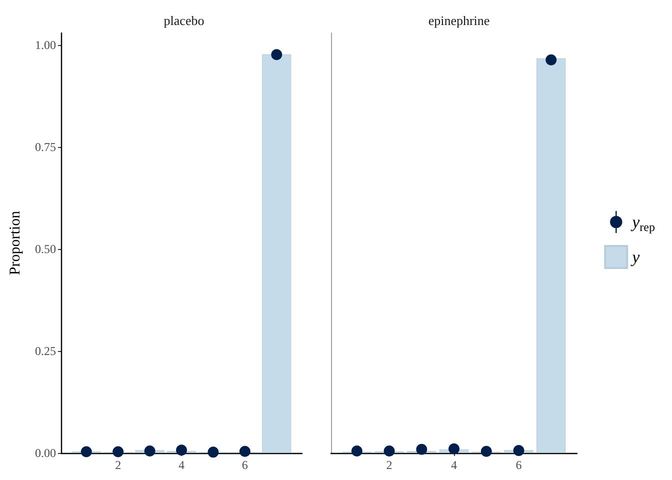 The height and width of the screenshot is (480, 672). What do you see at coordinates (45, 453) in the screenshot?
I see `y-tick-label: 0.00` at bounding box center [45, 453].